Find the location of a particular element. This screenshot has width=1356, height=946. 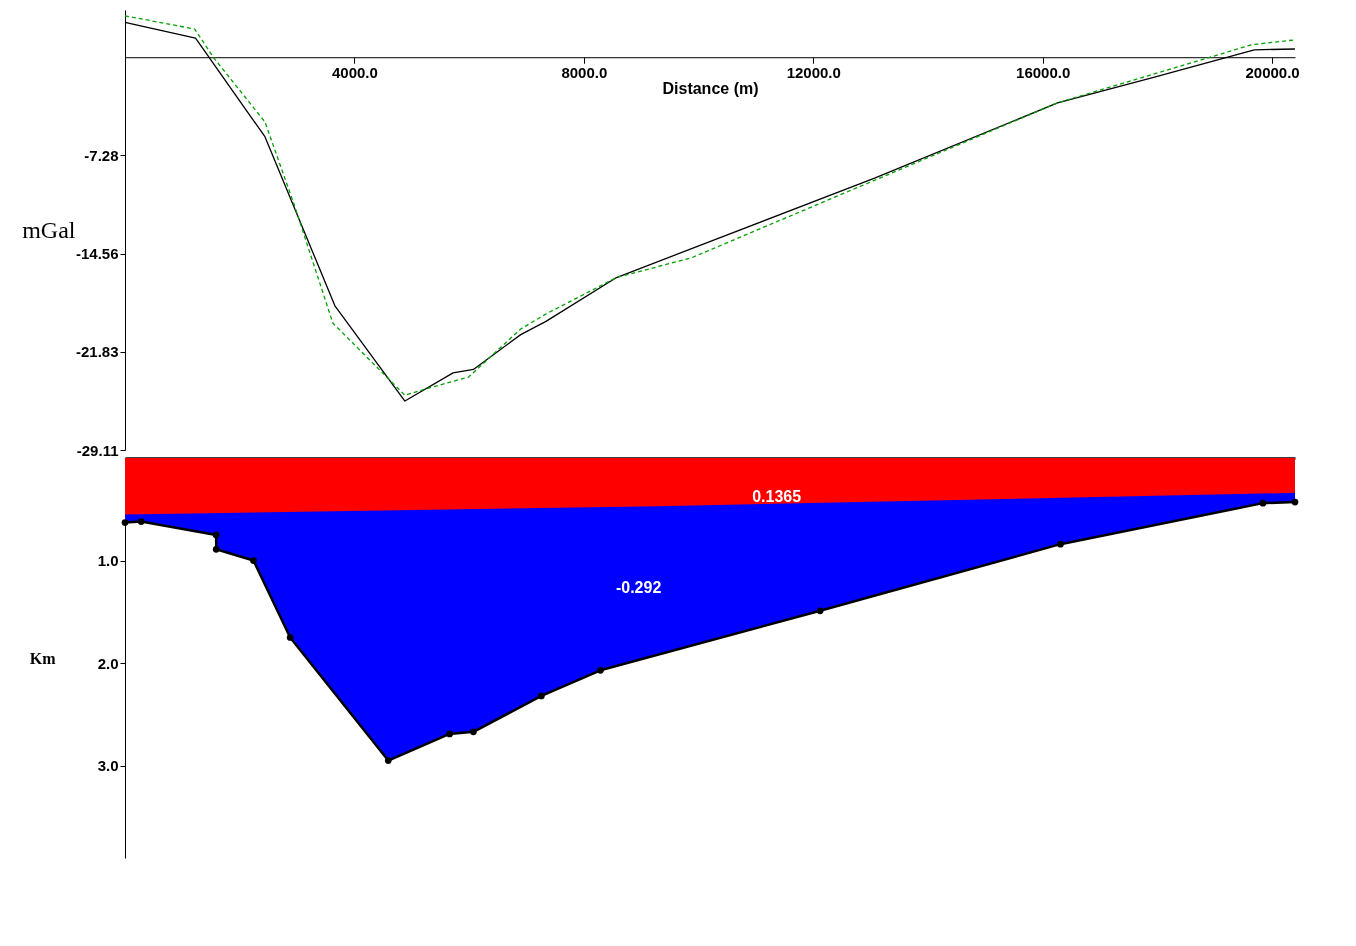

x-tick-label: 4000.0 is located at coordinates (354, 72).